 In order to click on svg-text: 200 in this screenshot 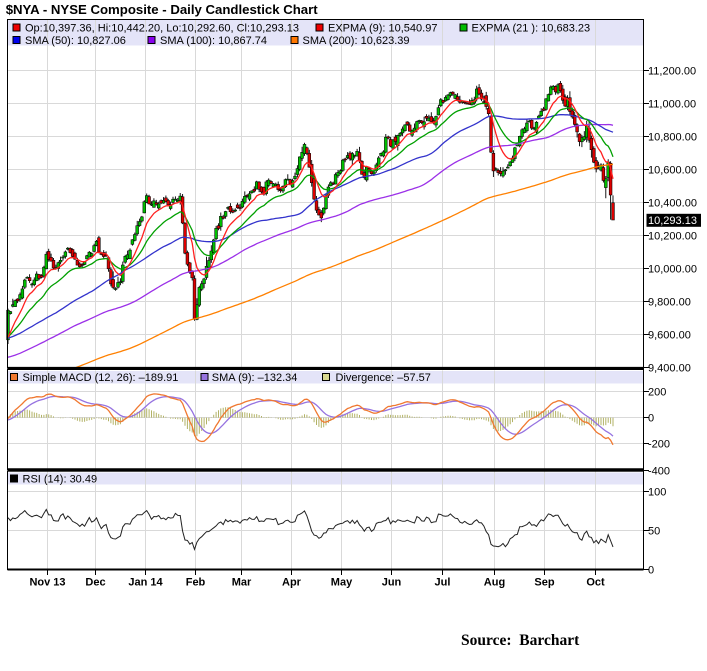, I will do `click(657, 392)`.